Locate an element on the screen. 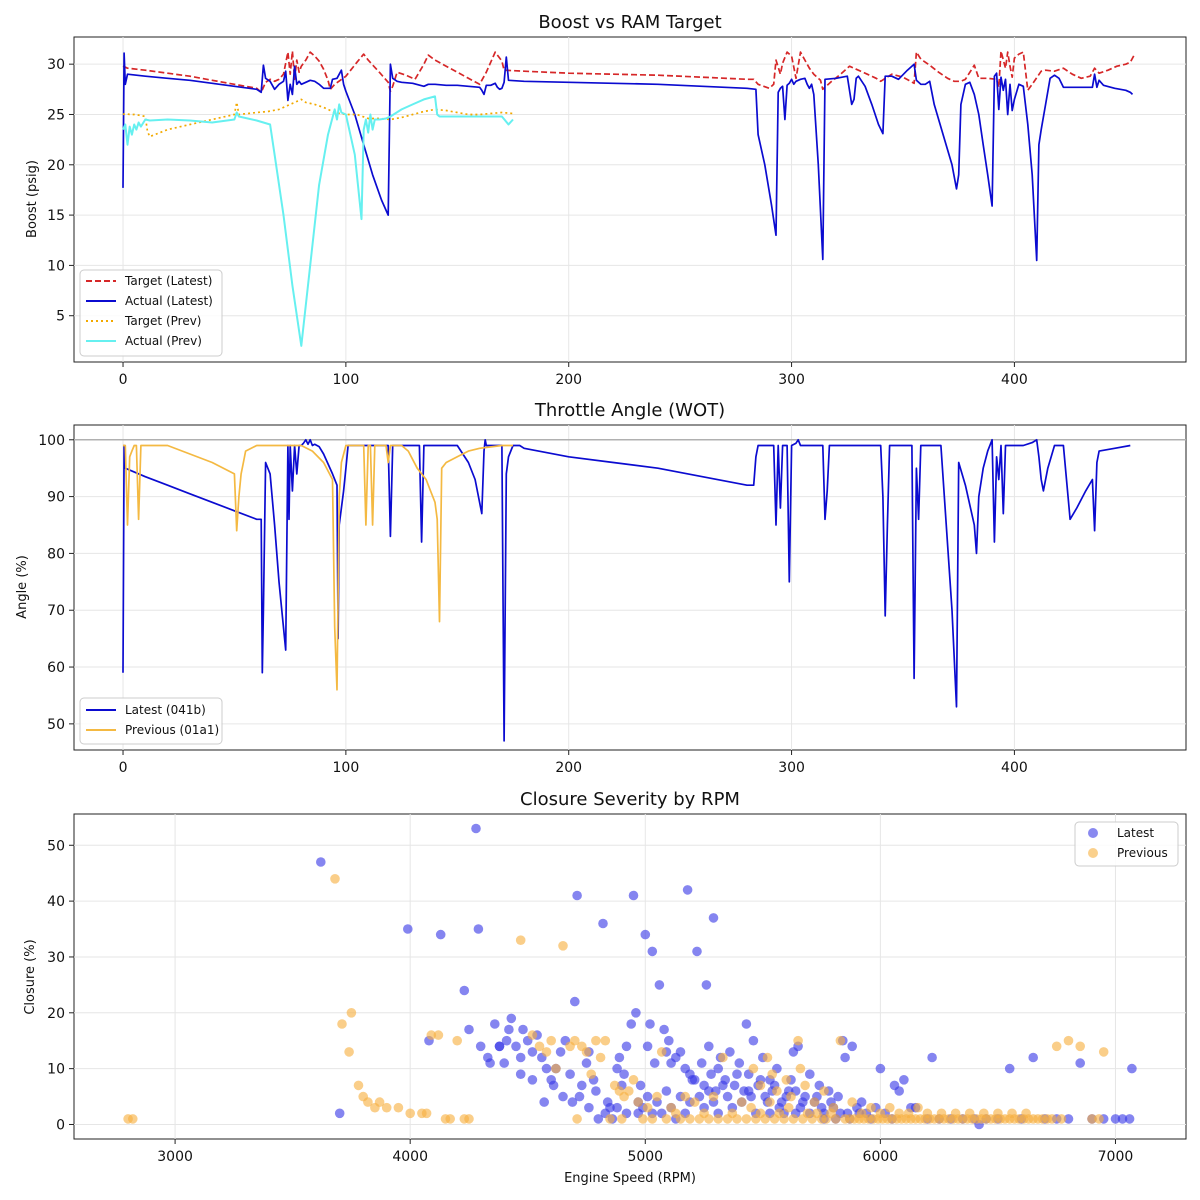 This screenshot has height=1200, width=1200. boost-x-ticks: 0 100 200 300 400 is located at coordinates (573, 375).